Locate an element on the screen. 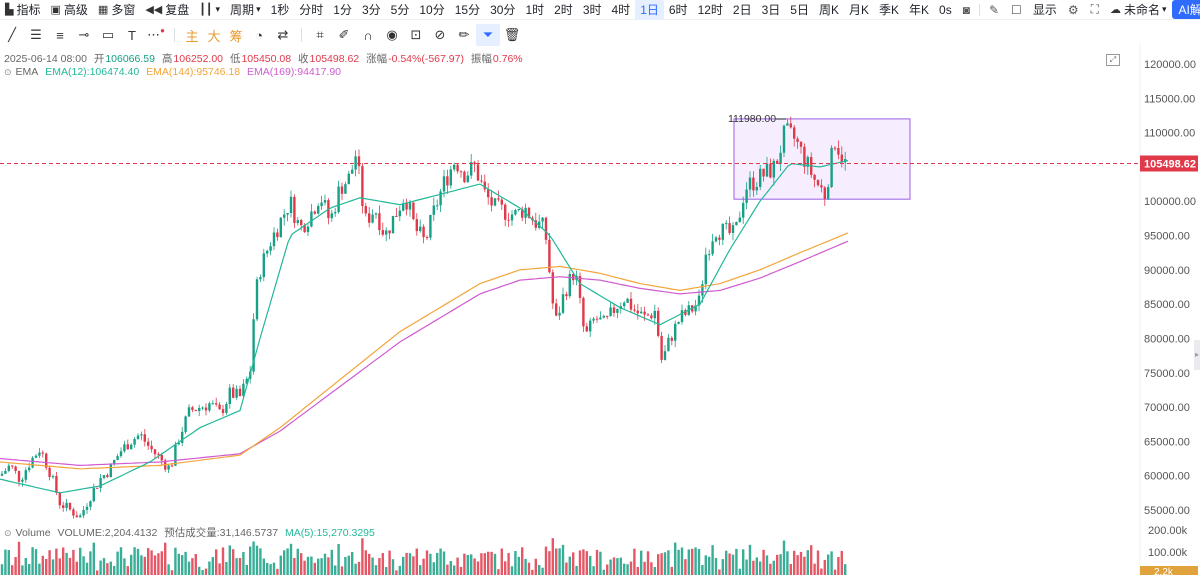 The height and width of the screenshot is (575, 1200). swap-icon: ⇄ is located at coordinates (283, 34).